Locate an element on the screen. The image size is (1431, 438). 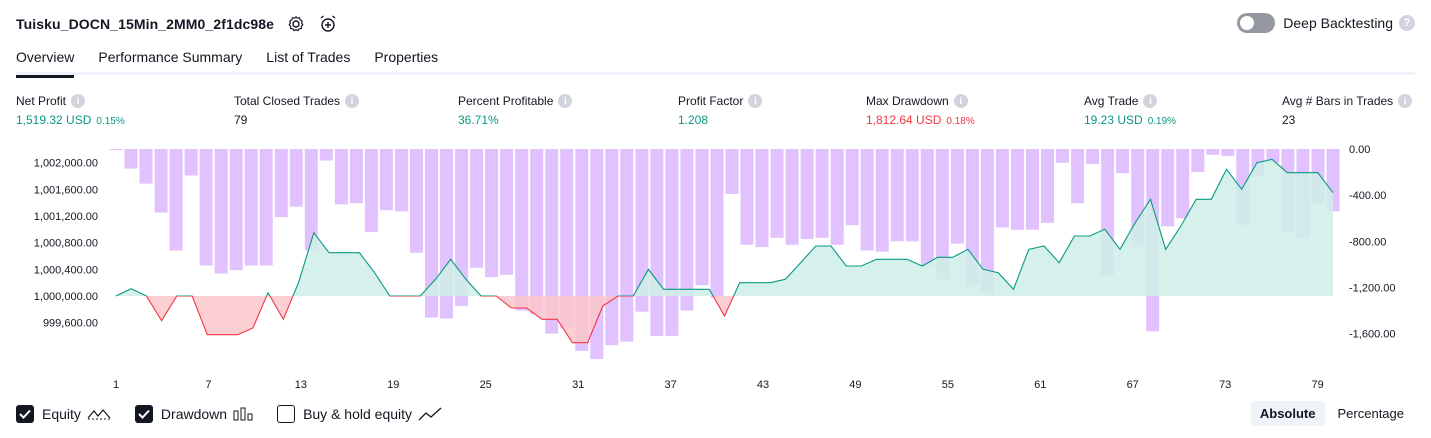
drawdown-checkbox is located at coordinates (143, 414).